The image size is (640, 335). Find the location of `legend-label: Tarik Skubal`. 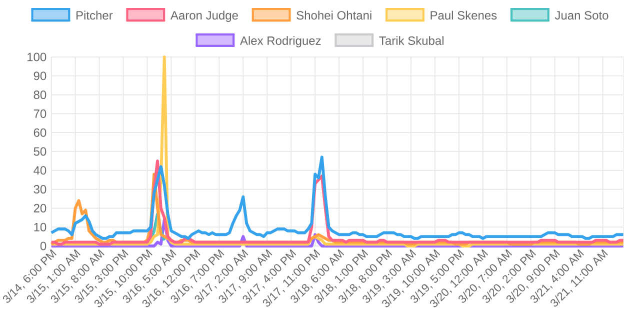

legend-label: Tarik Skubal is located at coordinates (411, 40).